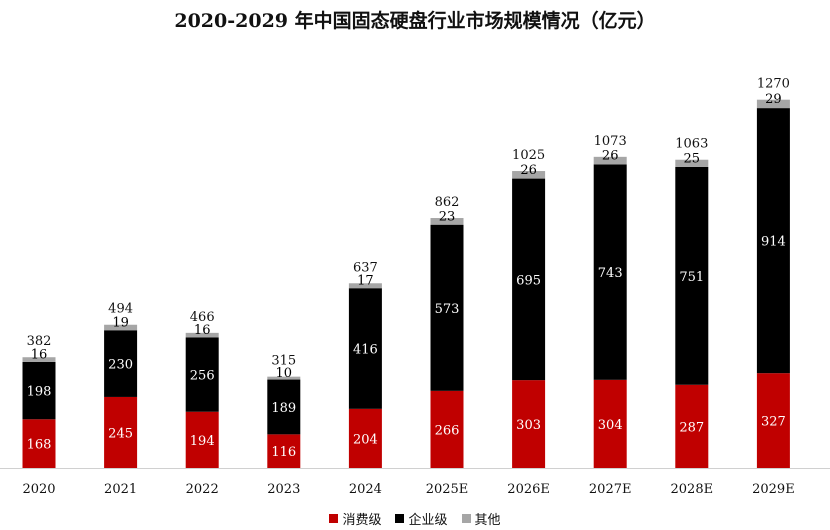  I want to click on data-label-2024-1: 416, so click(365, 350).